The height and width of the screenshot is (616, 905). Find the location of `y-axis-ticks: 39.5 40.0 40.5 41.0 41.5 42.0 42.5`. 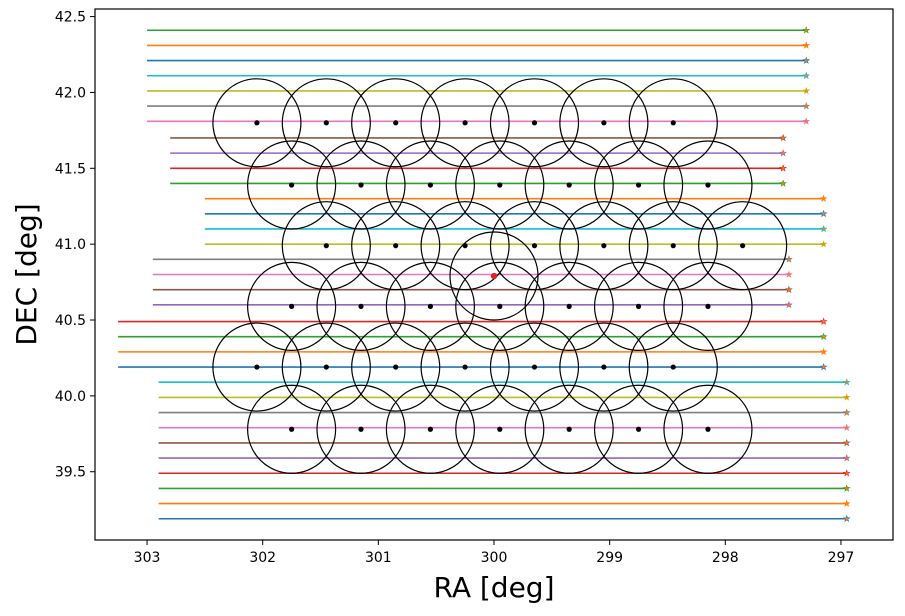

y-axis-ticks: 39.5 40.0 40.5 41.0 41.5 42.0 42.5 is located at coordinates (75, 245).